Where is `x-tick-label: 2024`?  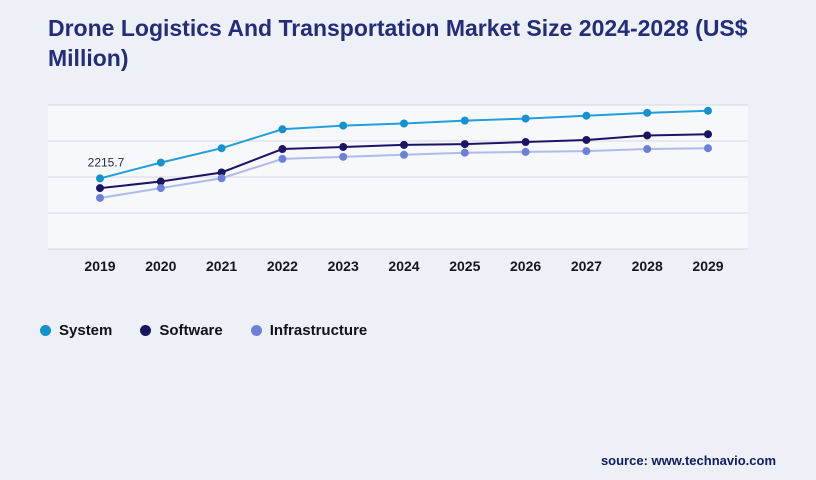
x-tick-label: 2024 is located at coordinates (404, 266).